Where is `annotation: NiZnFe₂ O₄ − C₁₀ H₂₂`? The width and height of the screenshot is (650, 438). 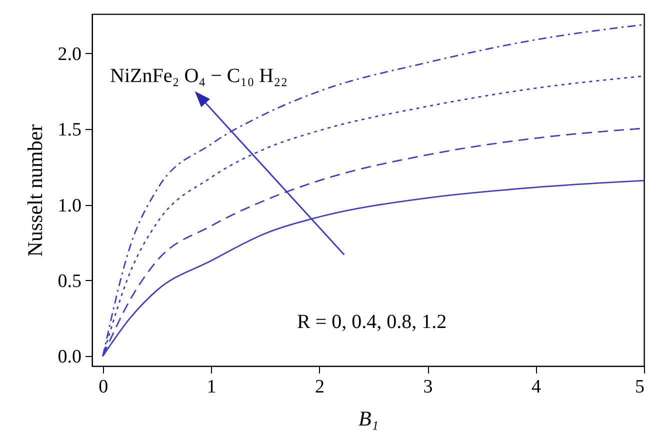
annotation: NiZnFe₂ O₄ − C₁₀ H₂₂ is located at coordinates (199, 76).